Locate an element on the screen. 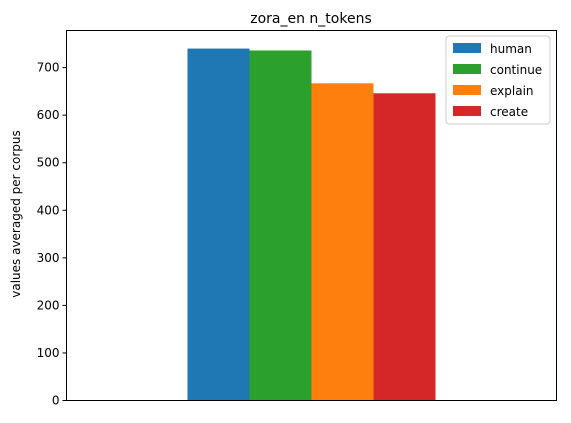 The width and height of the screenshot is (571, 423). legend: human continue explain create is located at coordinates (498, 80).